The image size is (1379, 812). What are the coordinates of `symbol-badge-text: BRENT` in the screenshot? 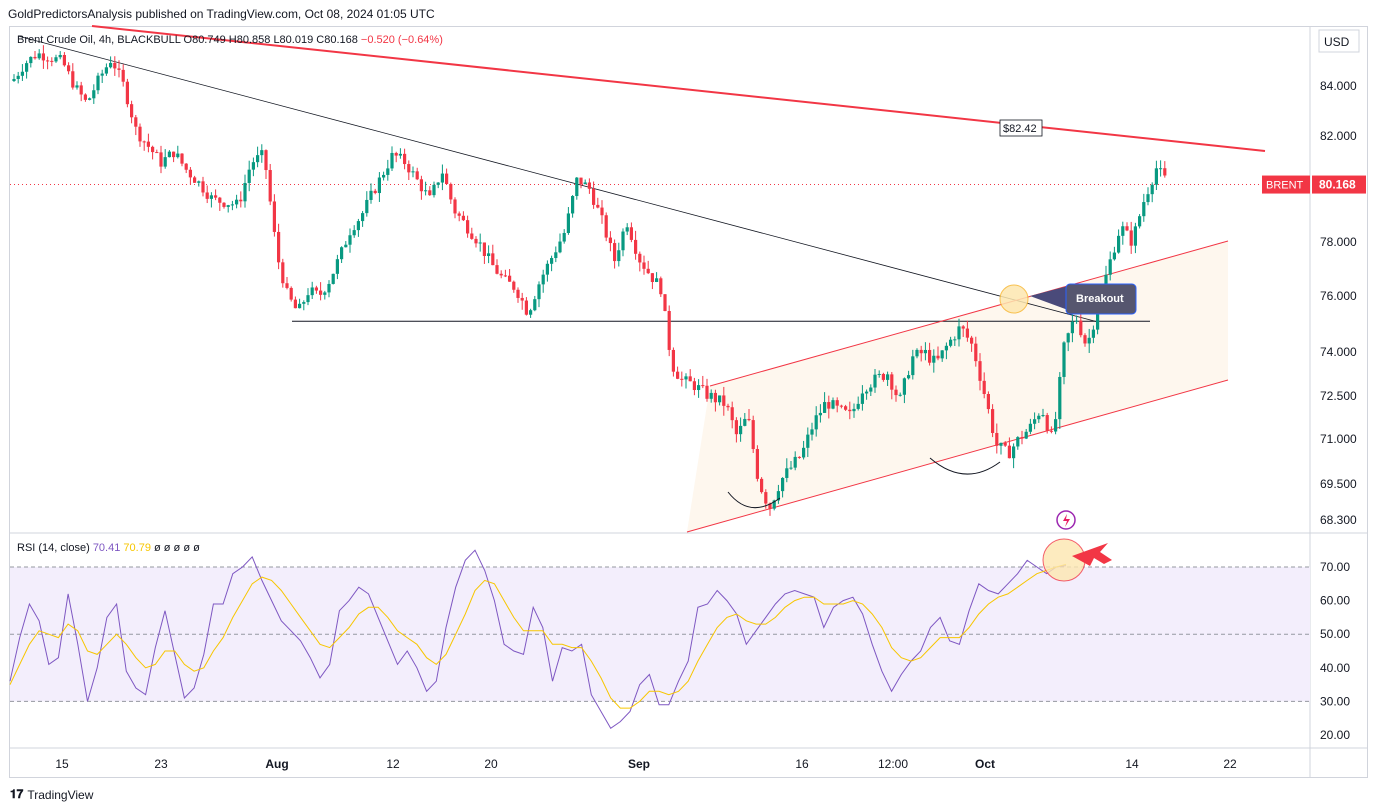 It's located at (1285, 186).